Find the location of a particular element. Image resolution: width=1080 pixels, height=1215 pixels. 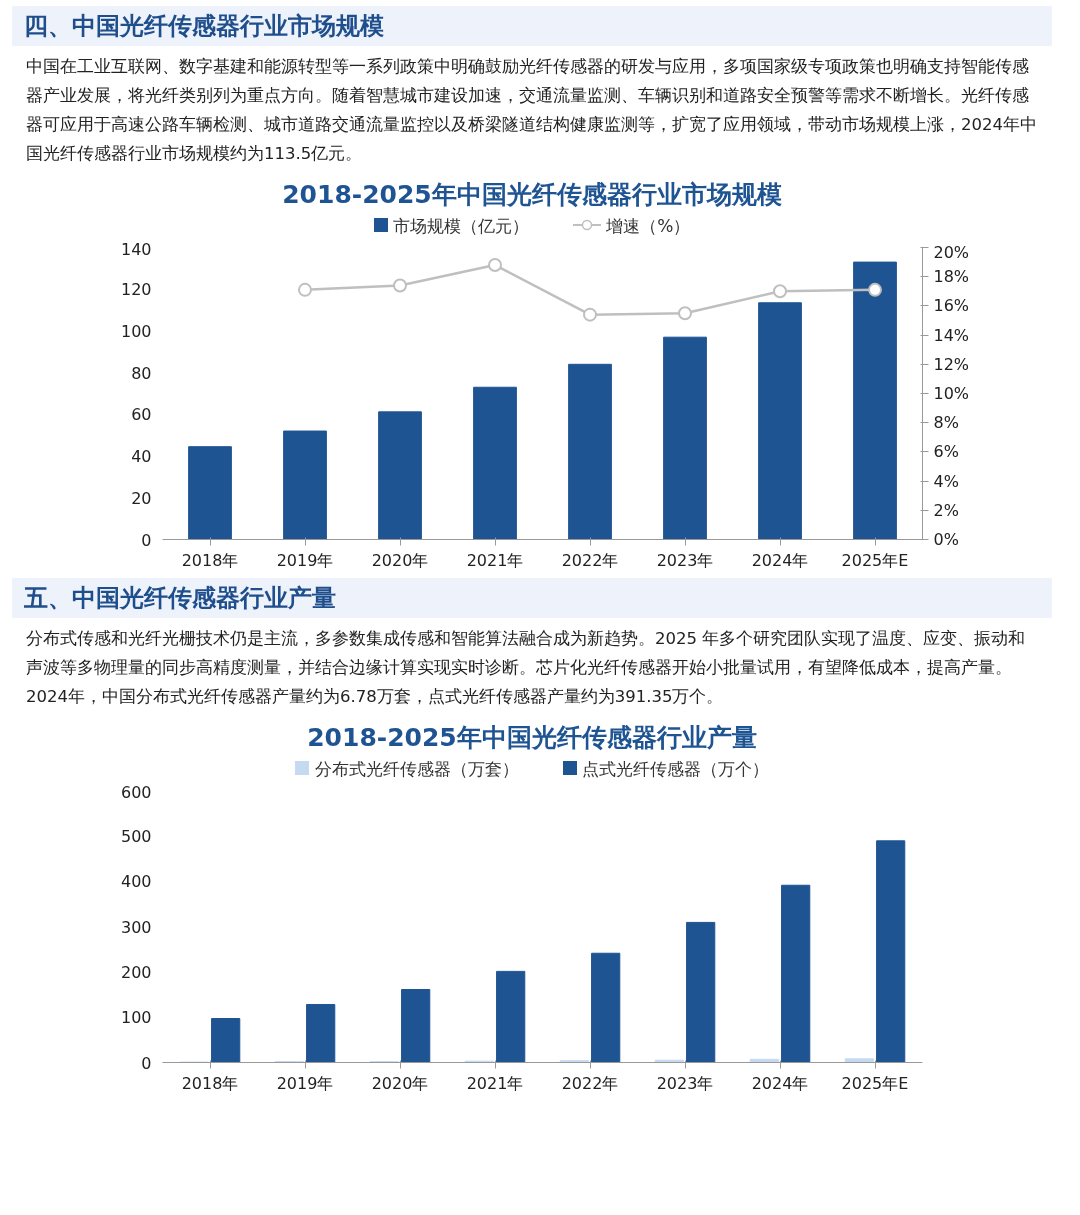

y2-tick-label: 20% is located at coordinates (951, 252).